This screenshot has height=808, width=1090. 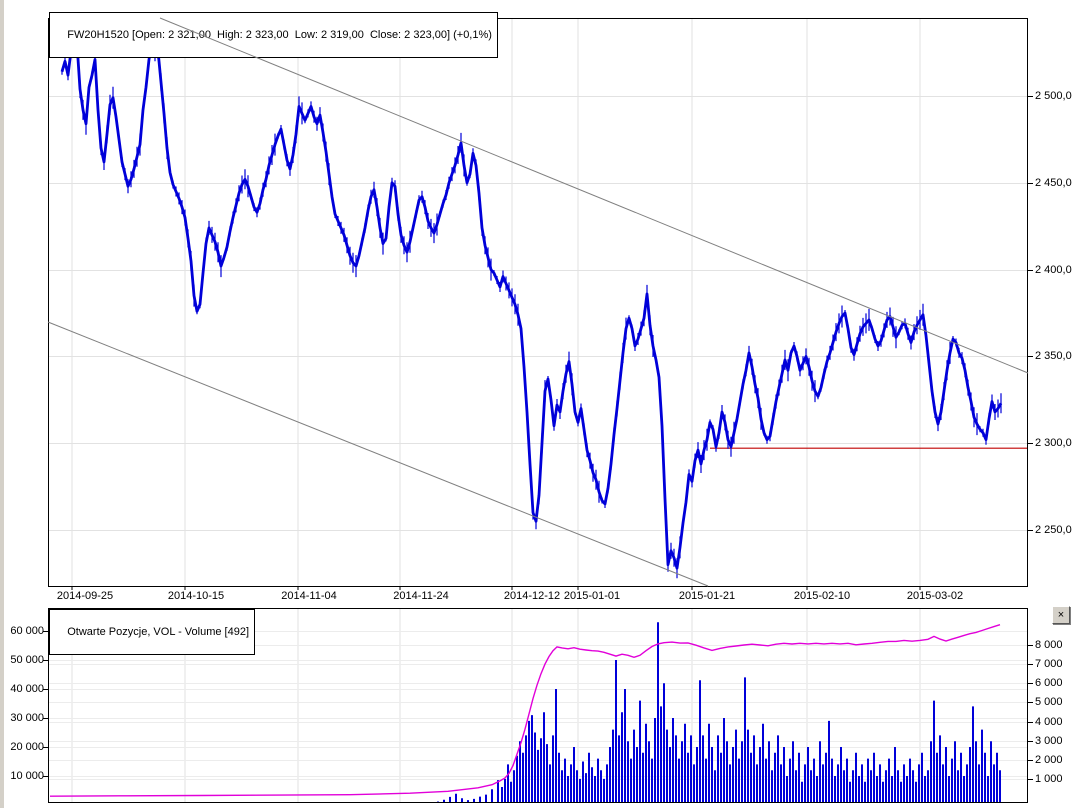 What do you see at coordinates (1053, 356) in the screenshot?
I see `price-axis-label: 2 350,0` at bounding box center [1053, 356].